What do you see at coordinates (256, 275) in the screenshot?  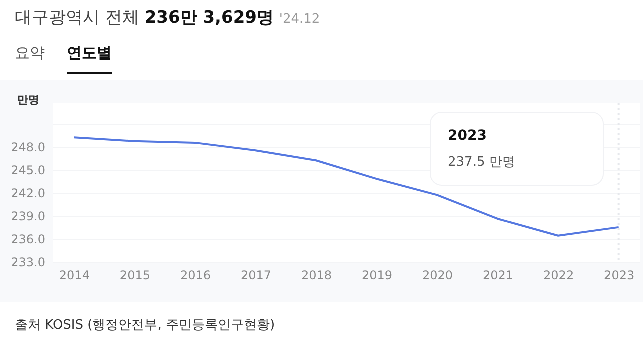 I see `x-tick-label: 2017` at bounding box center [256, 275].